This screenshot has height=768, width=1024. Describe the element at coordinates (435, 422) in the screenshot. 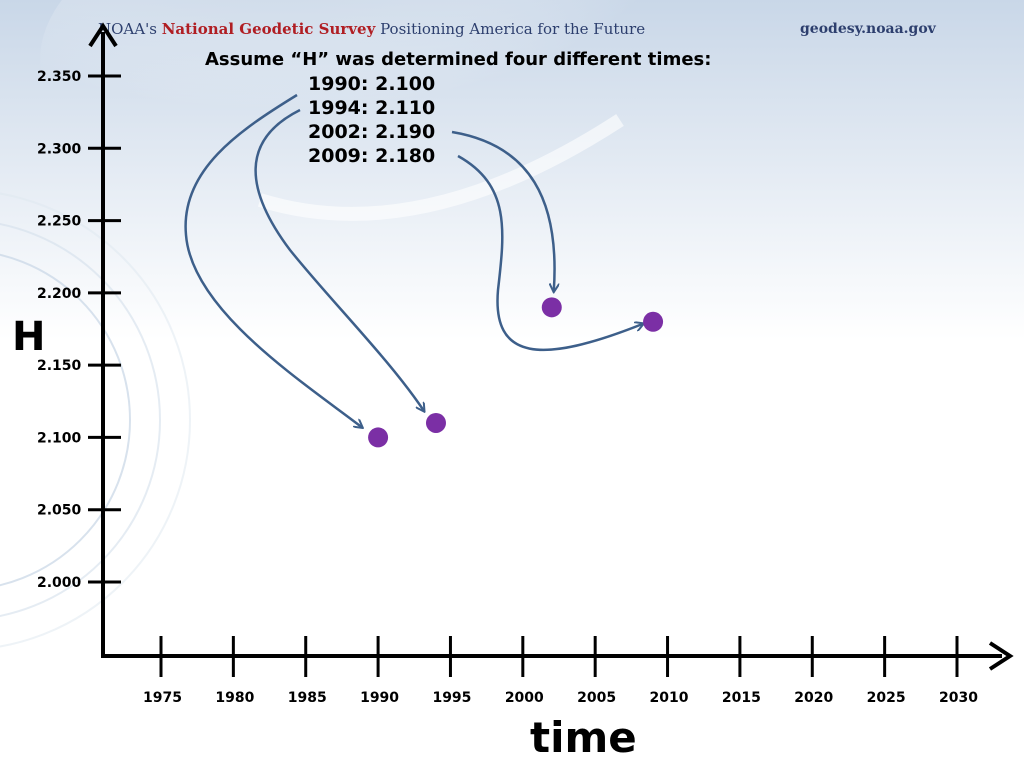

I see `data-point-1994` at that location.